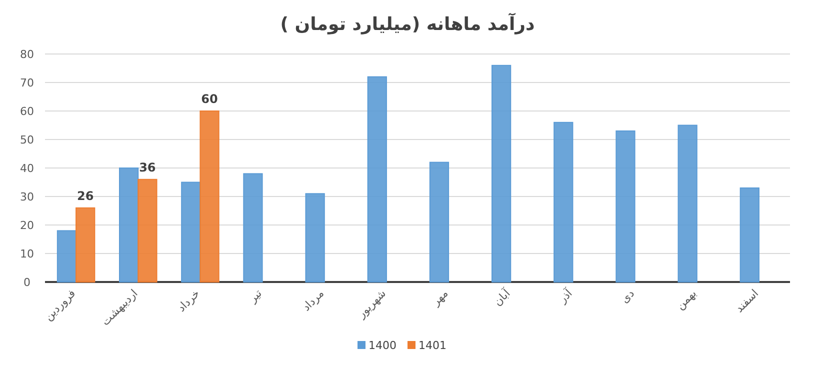 Image resolution: width=815 pixels, height=368 pixels. Describe the element at coordinates (439, 297) in the screenshot. I see `x-tick-label: مهر` at that location.